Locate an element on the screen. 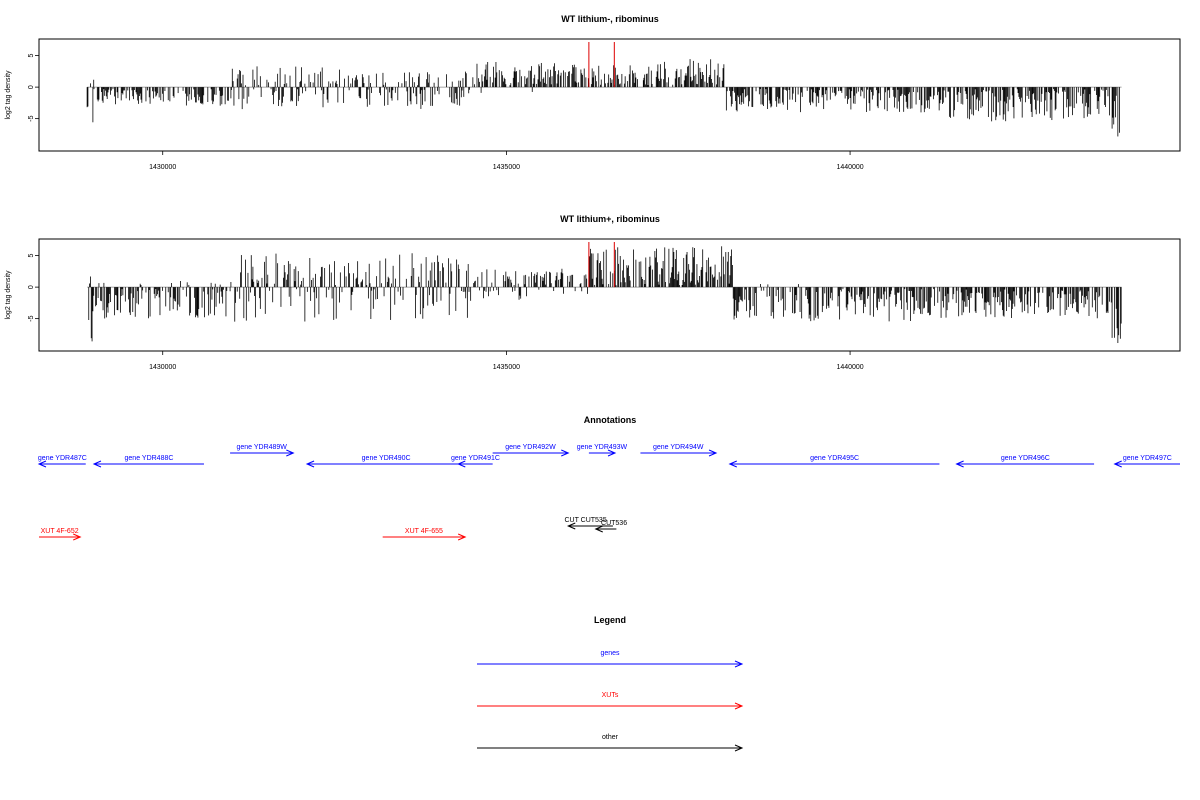  xuts-layer: XUT 4F-652 XUT 4F-655 is located at coordinates (253, 534).